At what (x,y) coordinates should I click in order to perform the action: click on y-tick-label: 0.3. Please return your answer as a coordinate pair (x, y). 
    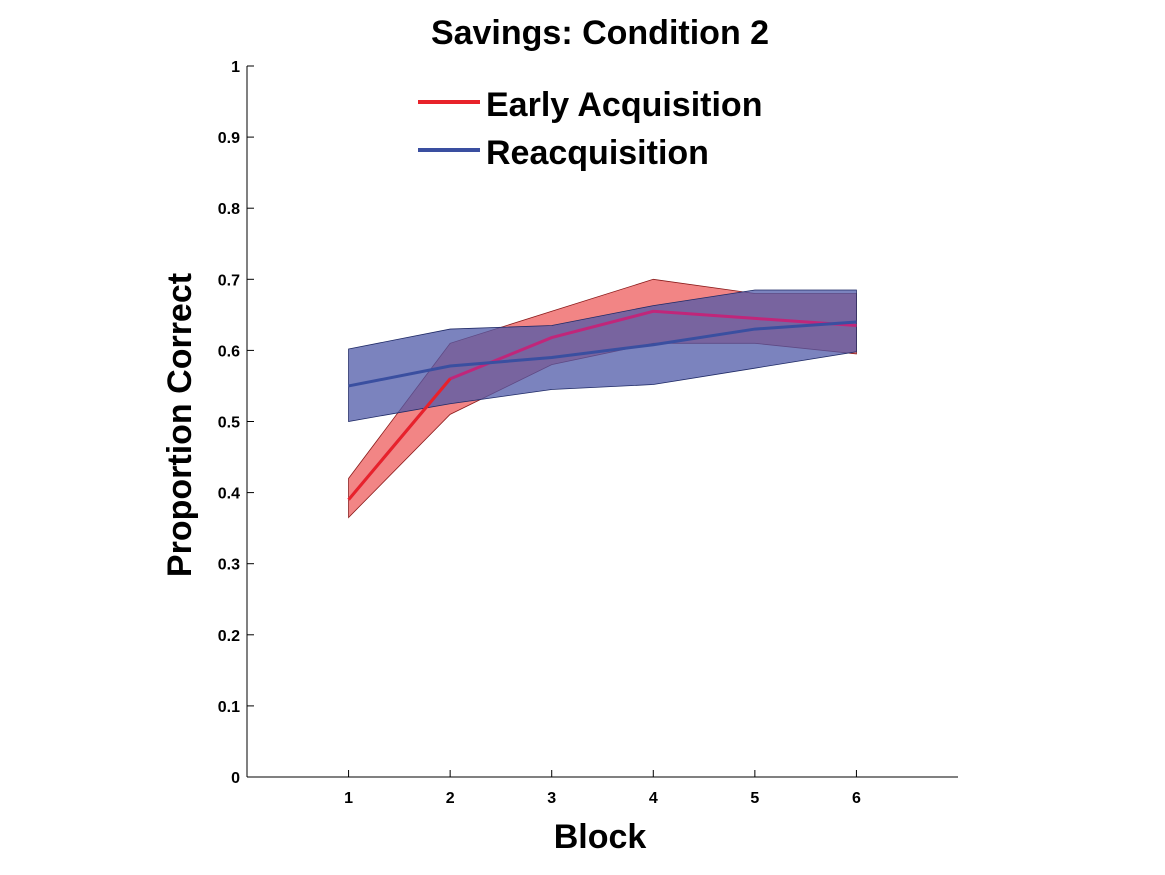
    Looking at the image, I should click on (229, 565).